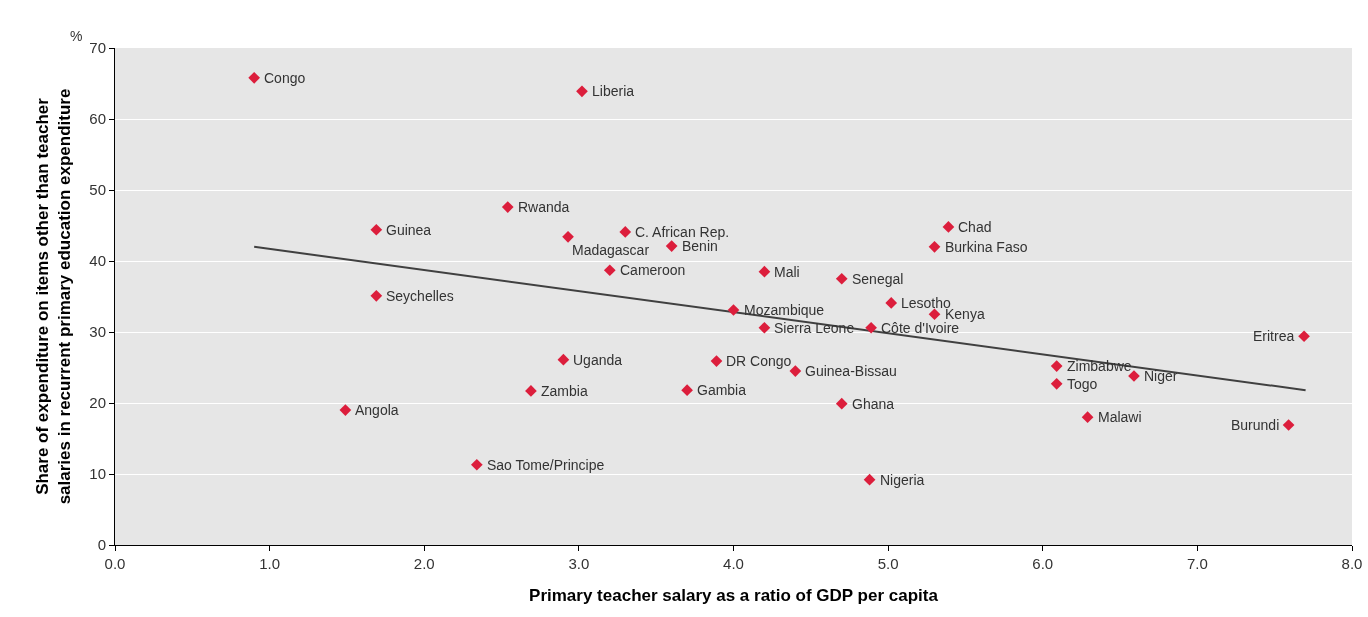 This screenshot has width=1368, height=617. What do you see at coordinates (97, 190) in the screenshot?
I see `y-tick-label: 50` at bounding box center [97, 190].